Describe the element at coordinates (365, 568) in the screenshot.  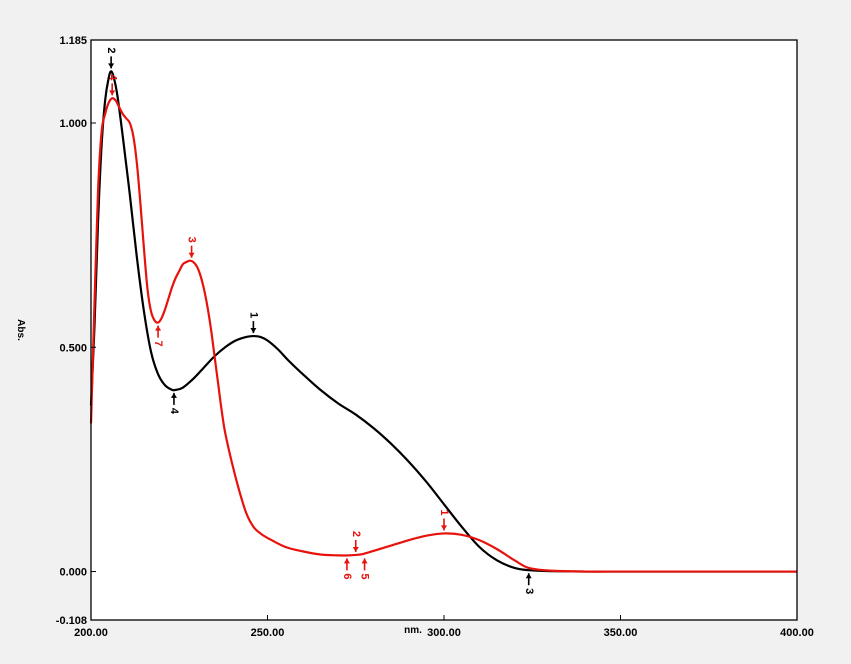
I see `peak-marker-2-5: 5` at that location.